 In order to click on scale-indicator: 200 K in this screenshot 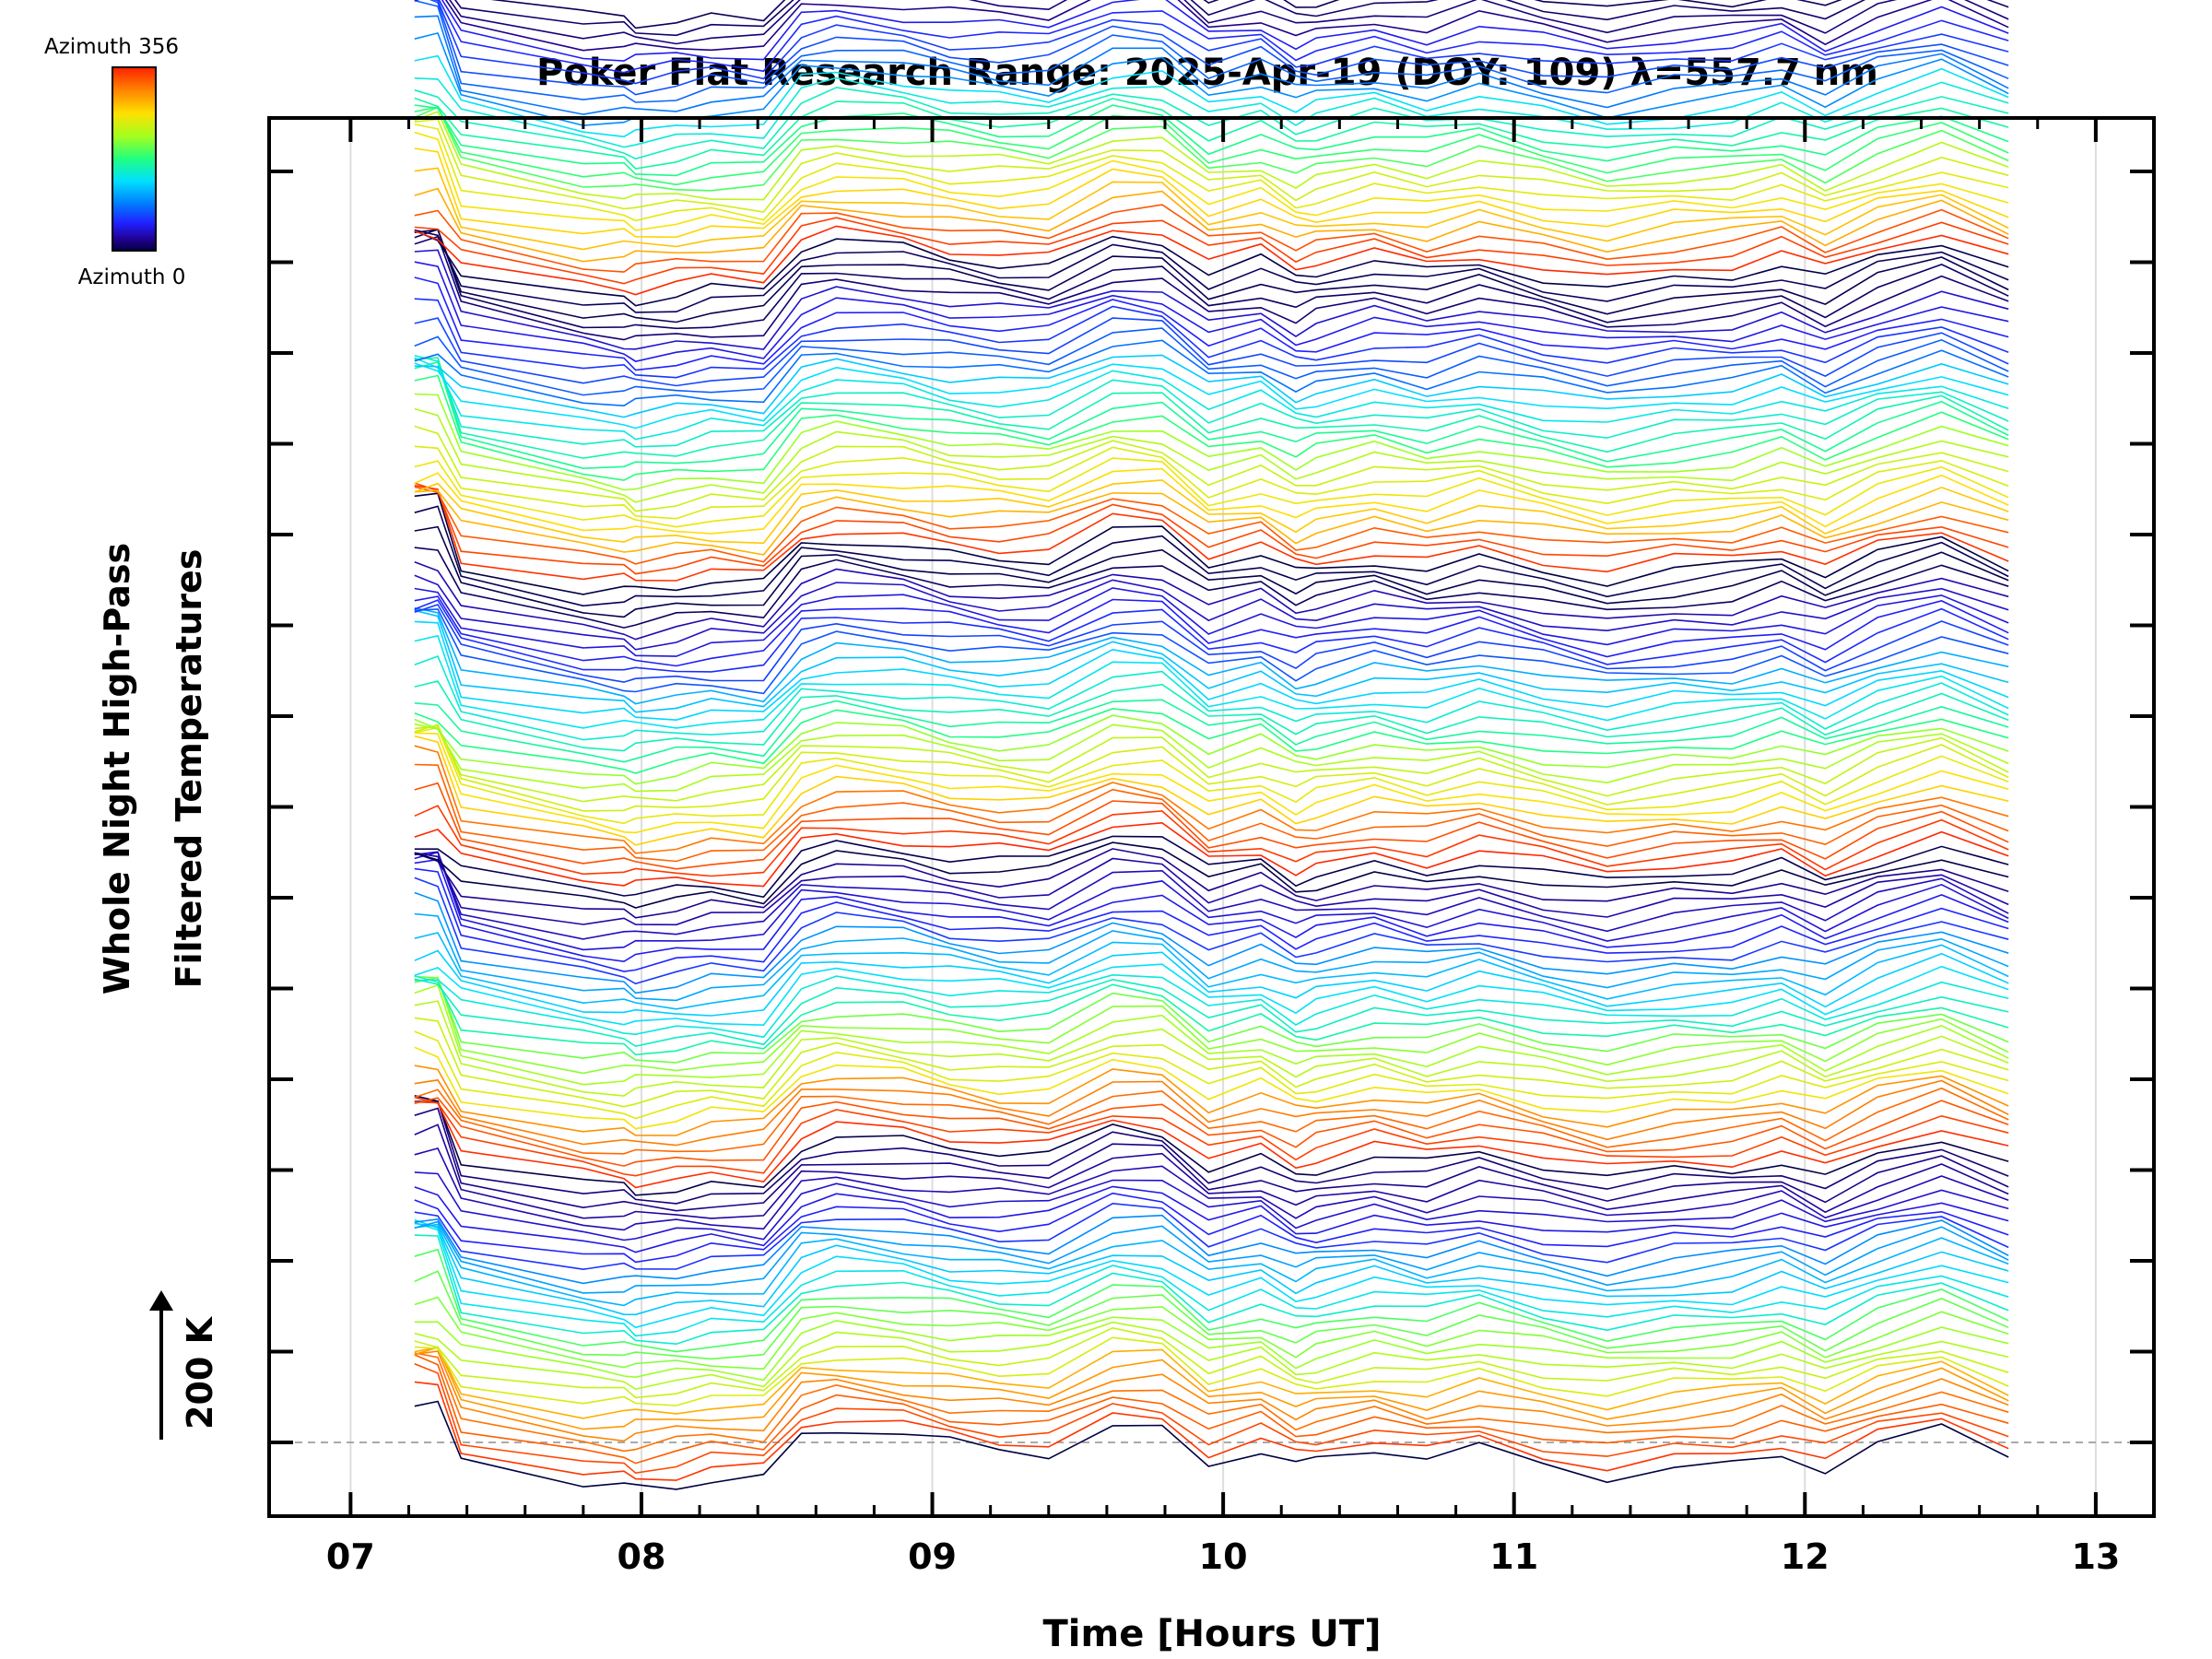, I will do `click(184, 1365)`.